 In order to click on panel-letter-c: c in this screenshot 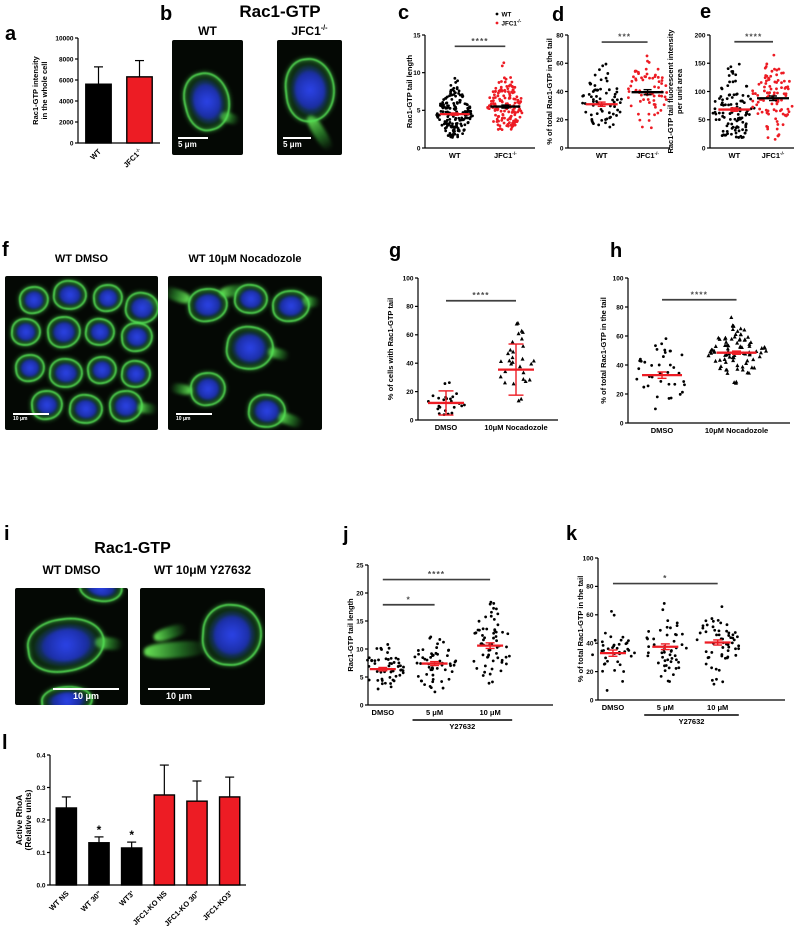, I will do `click(404, 13)`.